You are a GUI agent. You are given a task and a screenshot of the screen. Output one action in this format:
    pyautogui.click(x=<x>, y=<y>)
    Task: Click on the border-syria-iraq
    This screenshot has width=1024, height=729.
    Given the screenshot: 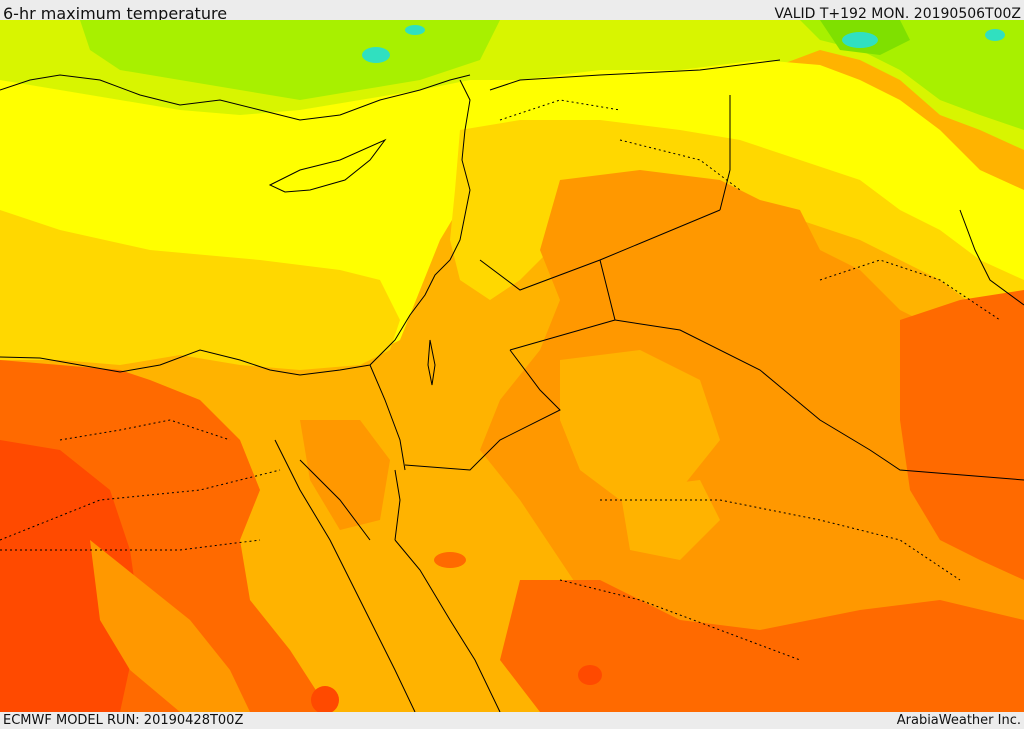 What is the action you would take?
    pyautogui.click(x=725, y=153)
    